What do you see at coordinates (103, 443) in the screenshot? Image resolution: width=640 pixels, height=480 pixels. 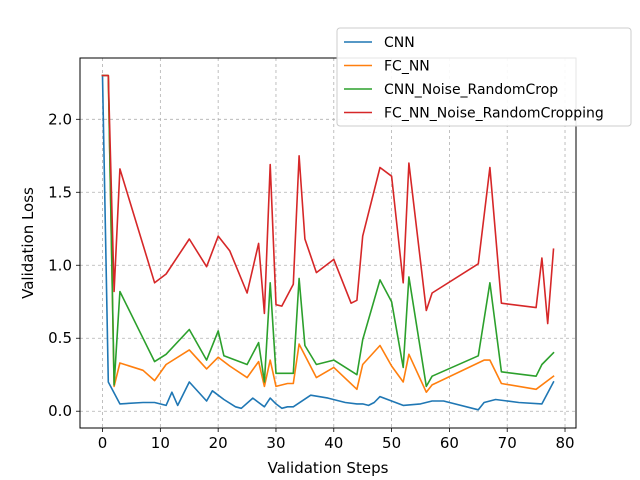 I see `x-tick-label: 0` at bounding box center [103, 443].